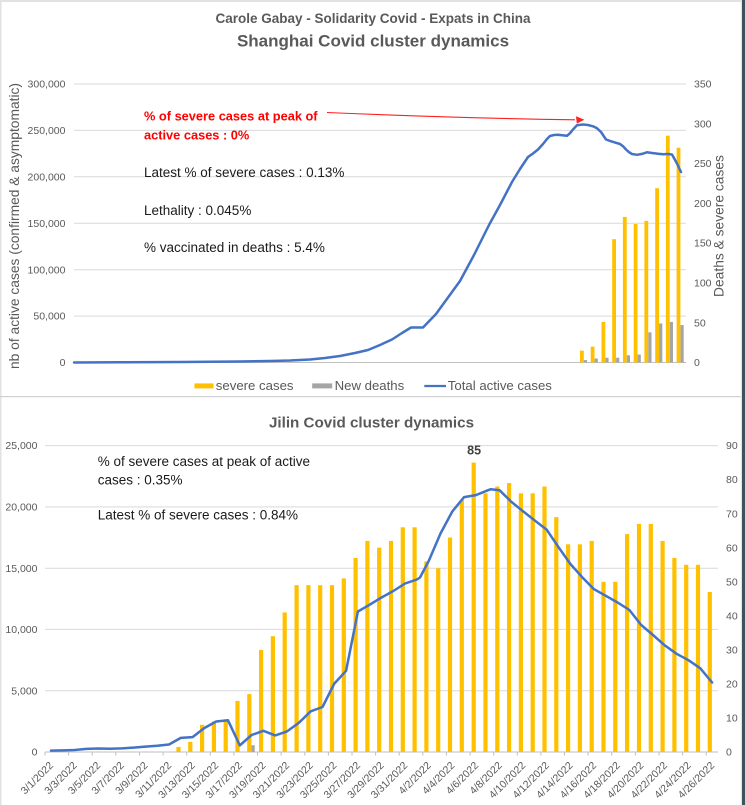 The height and width of the screenshot is (805, 745). I want to click on svg-text: Deaths & severe cases, so click(719, 226).